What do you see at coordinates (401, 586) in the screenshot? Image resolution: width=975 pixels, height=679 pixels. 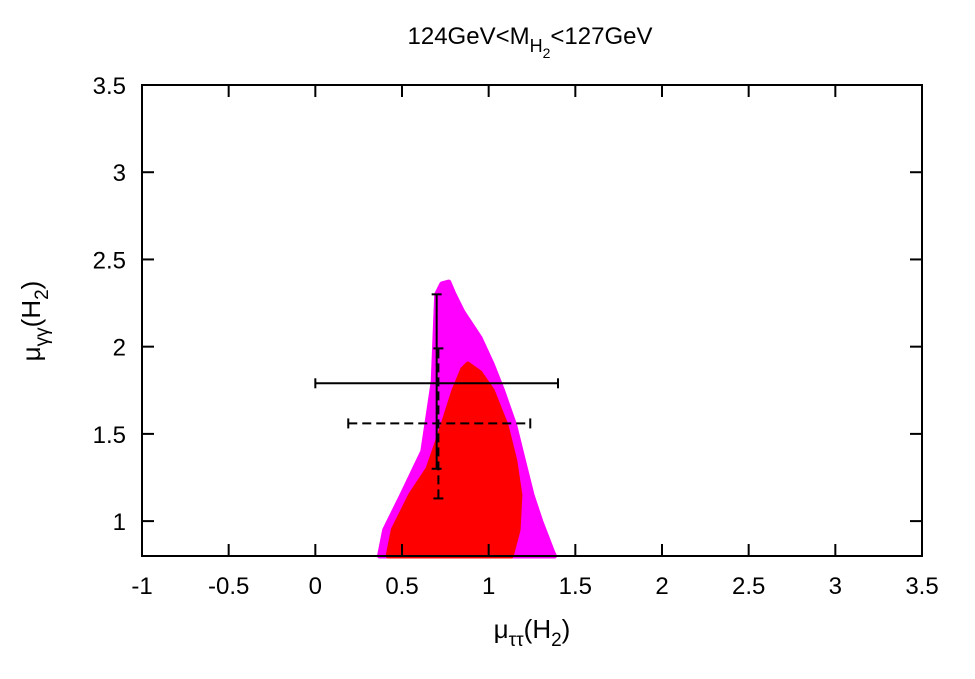 I see `x-tick-label: 0.5` at bounding box center [401, 586].